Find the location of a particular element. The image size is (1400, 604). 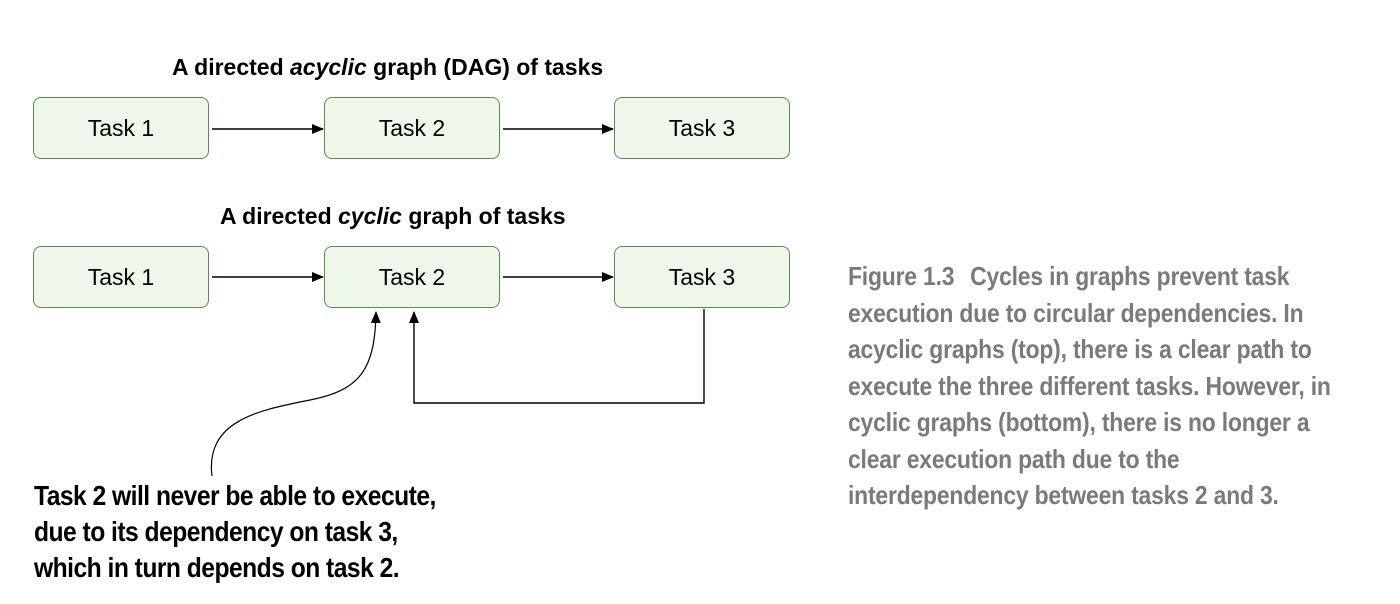

annotation-line-2: due to its dependency on task 3, is located at coordinates (216, 531).